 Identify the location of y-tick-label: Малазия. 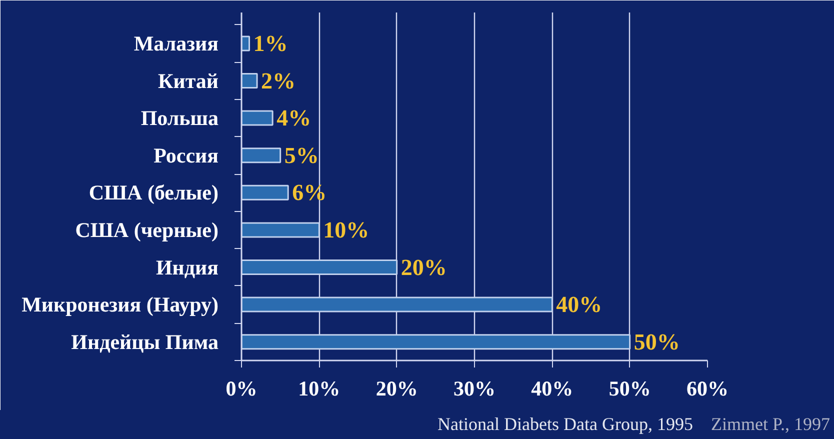
(176, 43).